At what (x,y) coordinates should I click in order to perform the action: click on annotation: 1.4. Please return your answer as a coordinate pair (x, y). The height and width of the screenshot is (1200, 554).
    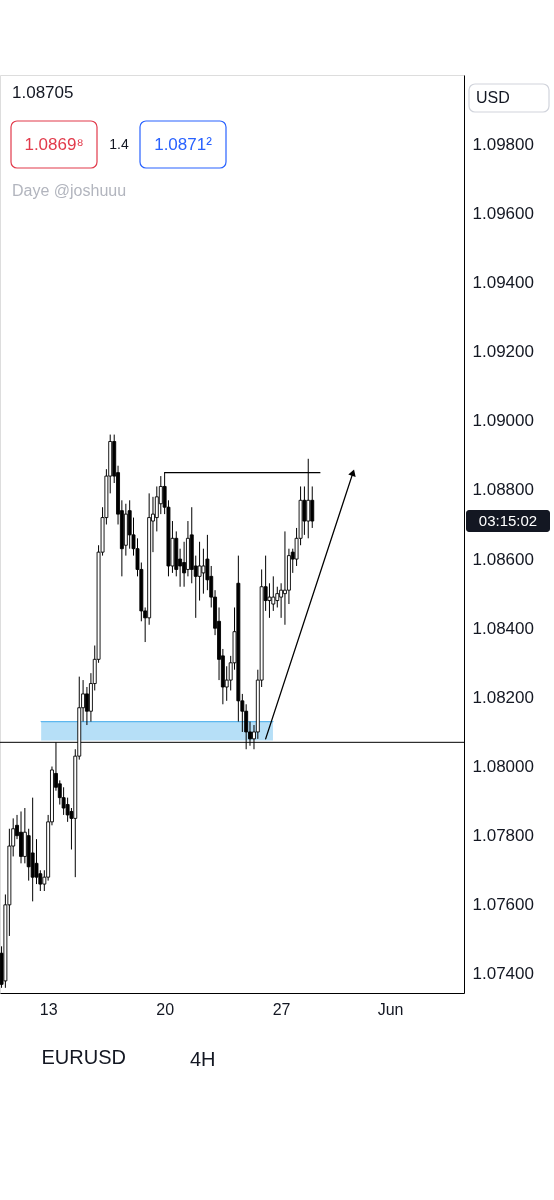
    Looking at the image, I should click on (119, 144).